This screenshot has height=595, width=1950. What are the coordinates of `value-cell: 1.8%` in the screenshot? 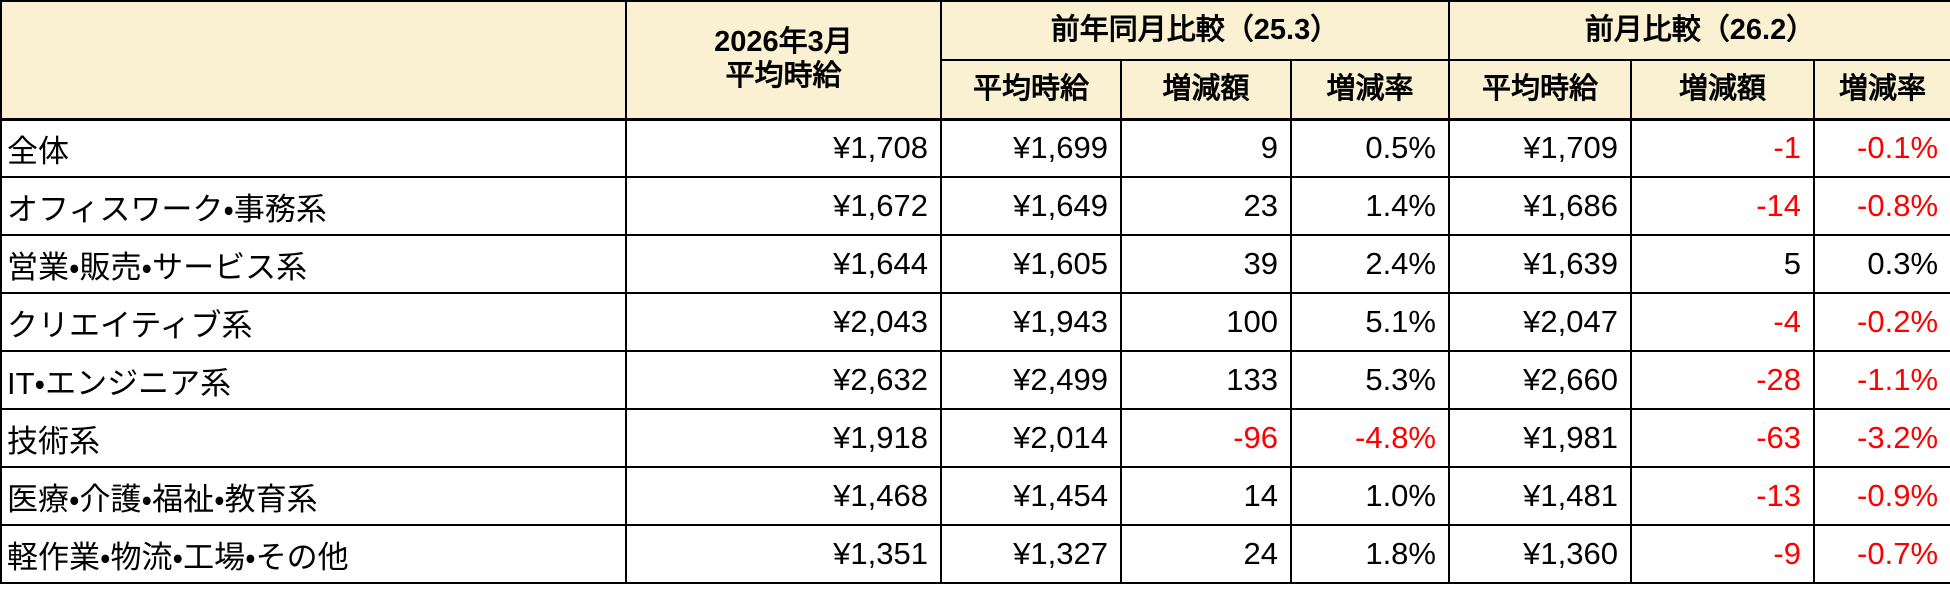 It's located at (1370, 554).